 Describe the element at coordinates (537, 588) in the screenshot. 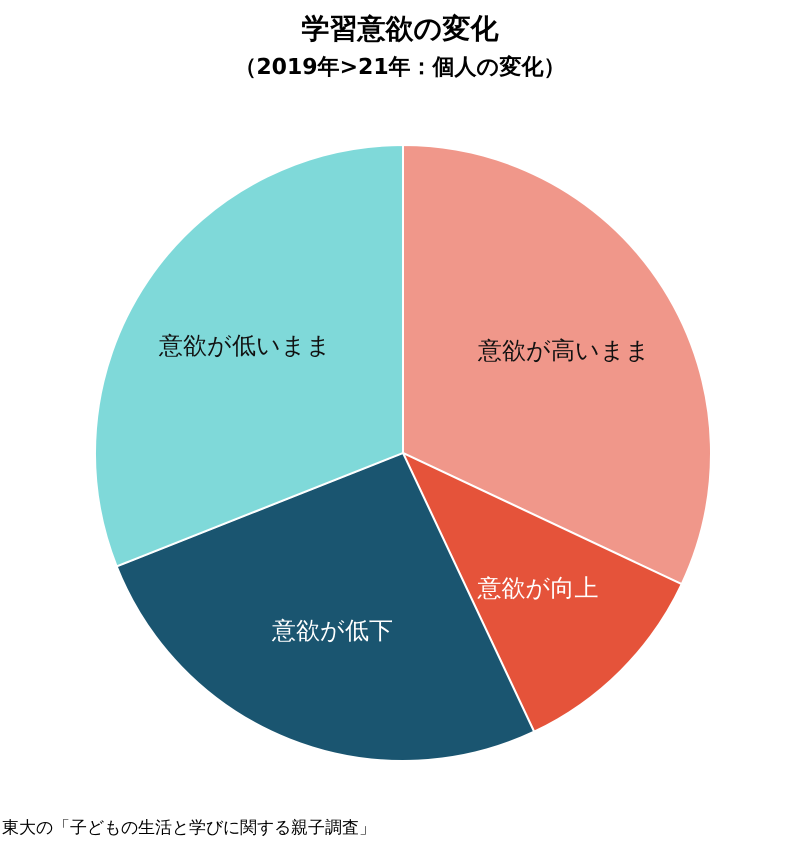

I see `slice-label: 意欲が向上` at that location.